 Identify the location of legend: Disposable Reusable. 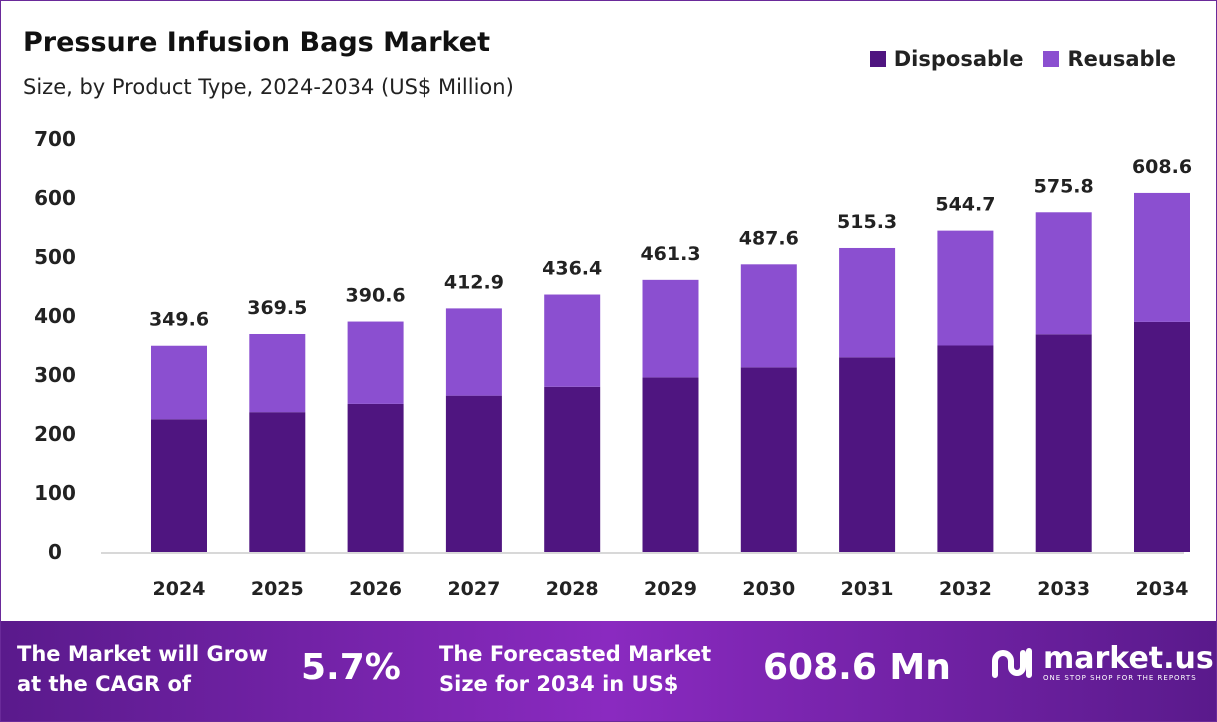
(1022, 59).